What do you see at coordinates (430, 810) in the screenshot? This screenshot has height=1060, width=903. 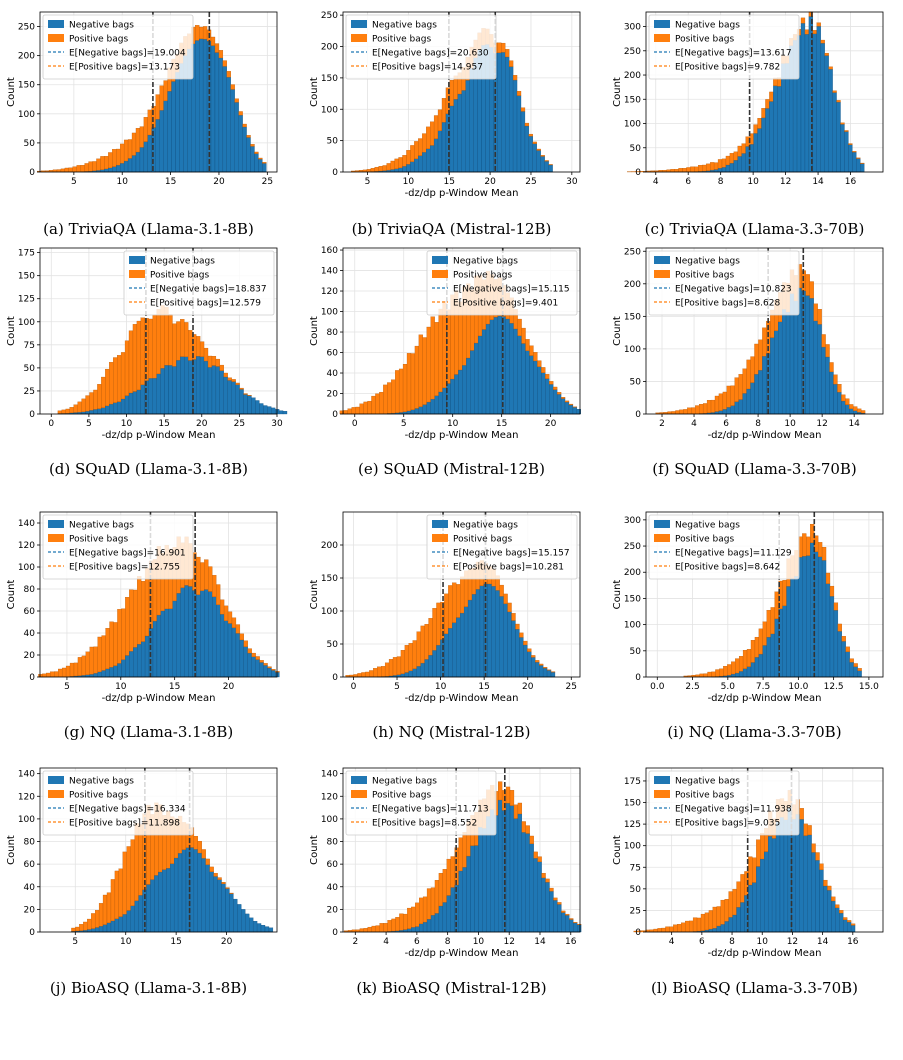 I see `legend-label-negative-mean: E[Negative bags]=11.713` at bounding box center [430, 810].